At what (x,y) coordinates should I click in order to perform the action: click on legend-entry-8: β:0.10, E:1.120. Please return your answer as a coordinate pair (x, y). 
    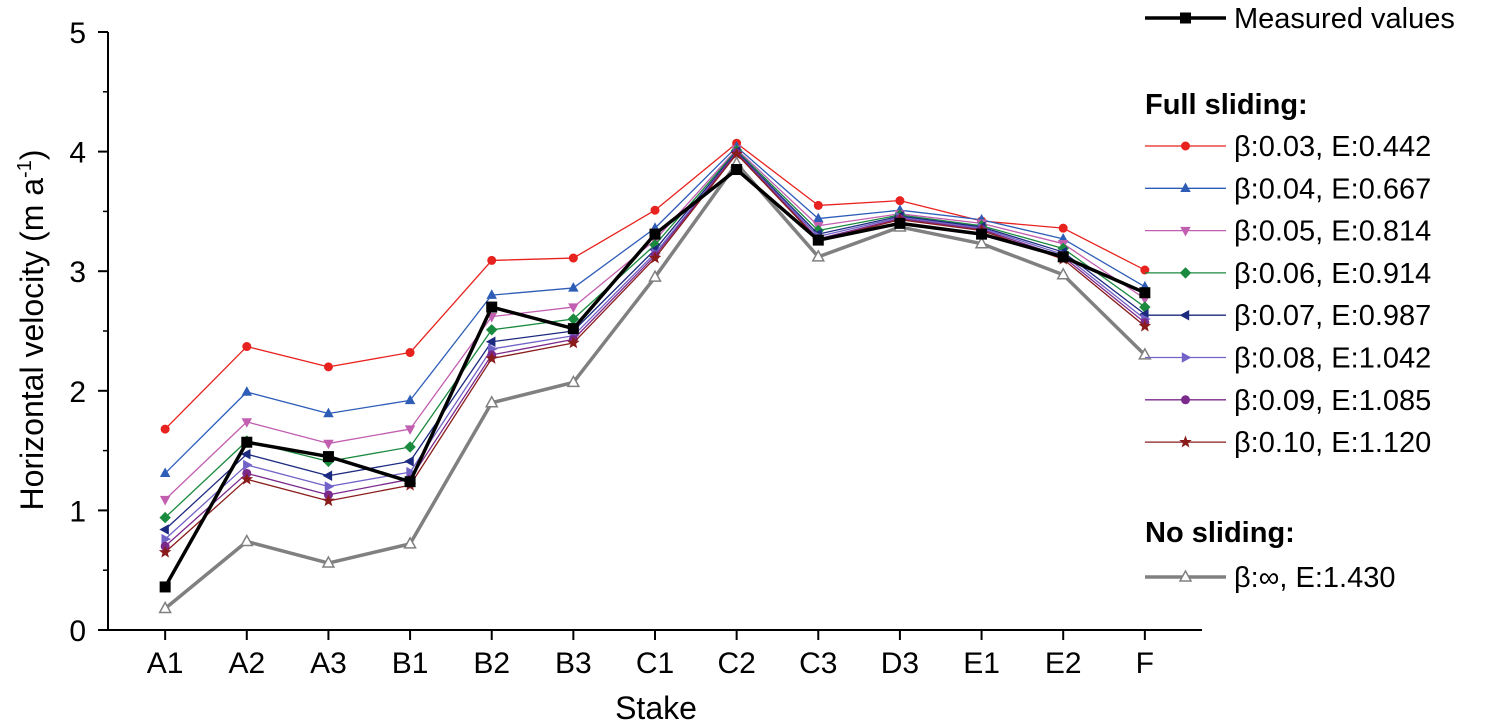
    Looking at the image, I should click on (1288, 443).